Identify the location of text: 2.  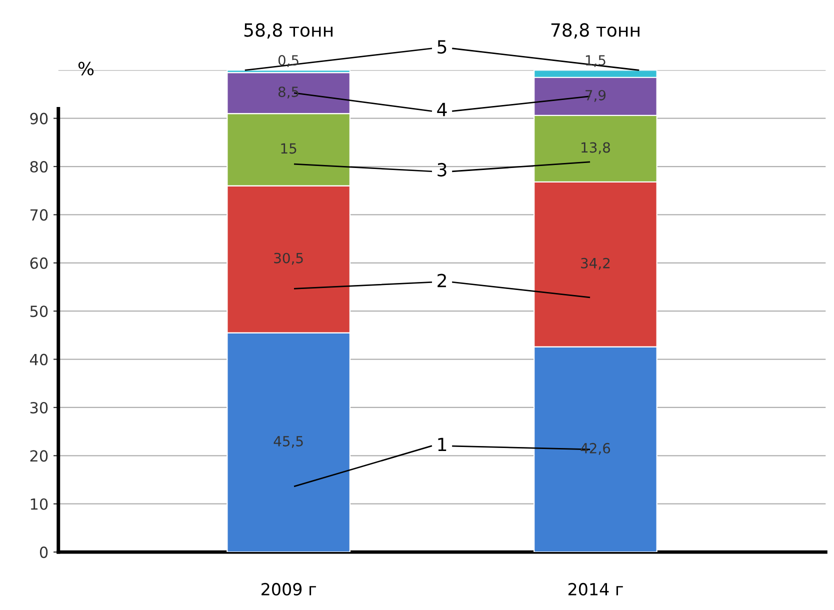
(442, 281).